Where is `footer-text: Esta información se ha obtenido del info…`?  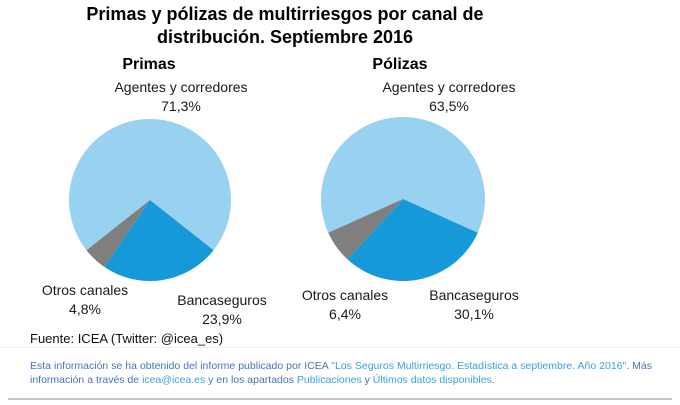 footer-text: Esta información se ha obtenido del info… is located at coordinates (181, 366).